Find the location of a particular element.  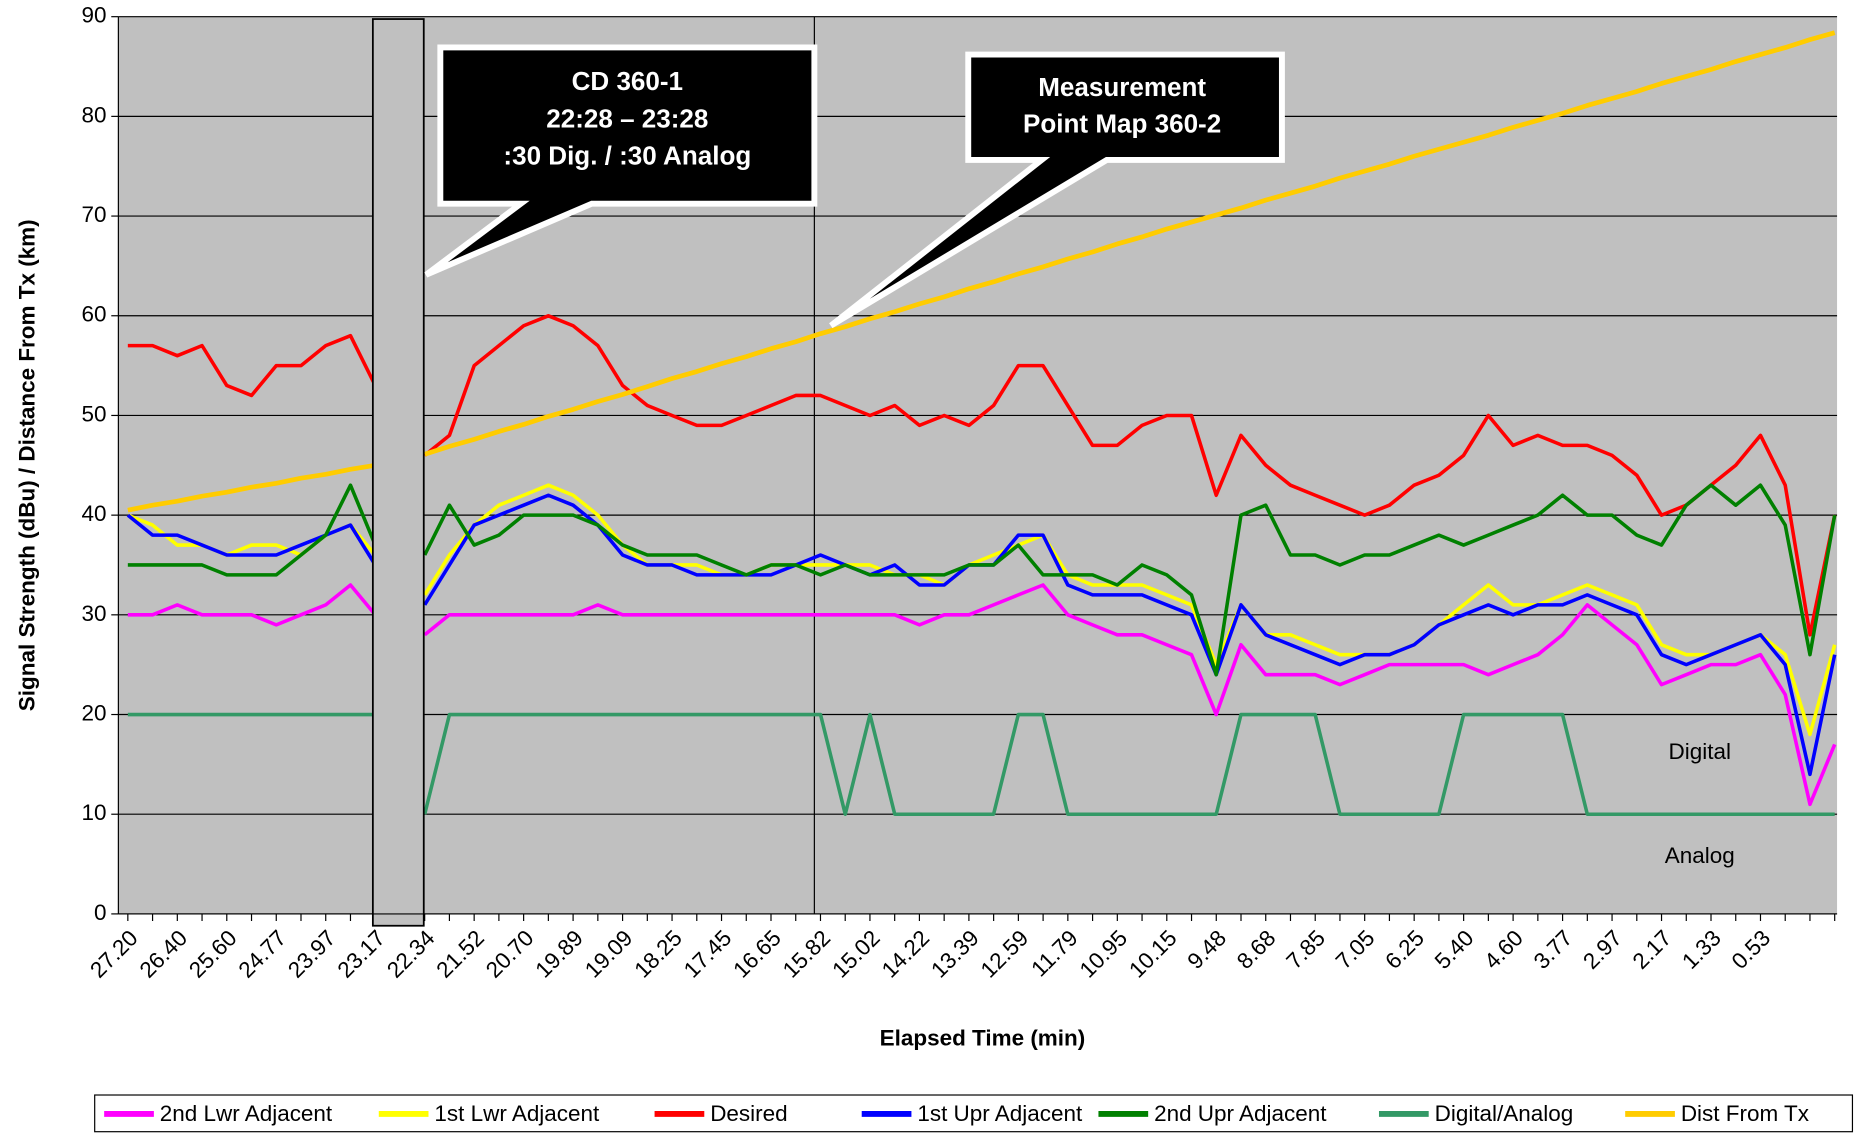

x-tick-label: 6.25 is located at coordinates (1404, 949).